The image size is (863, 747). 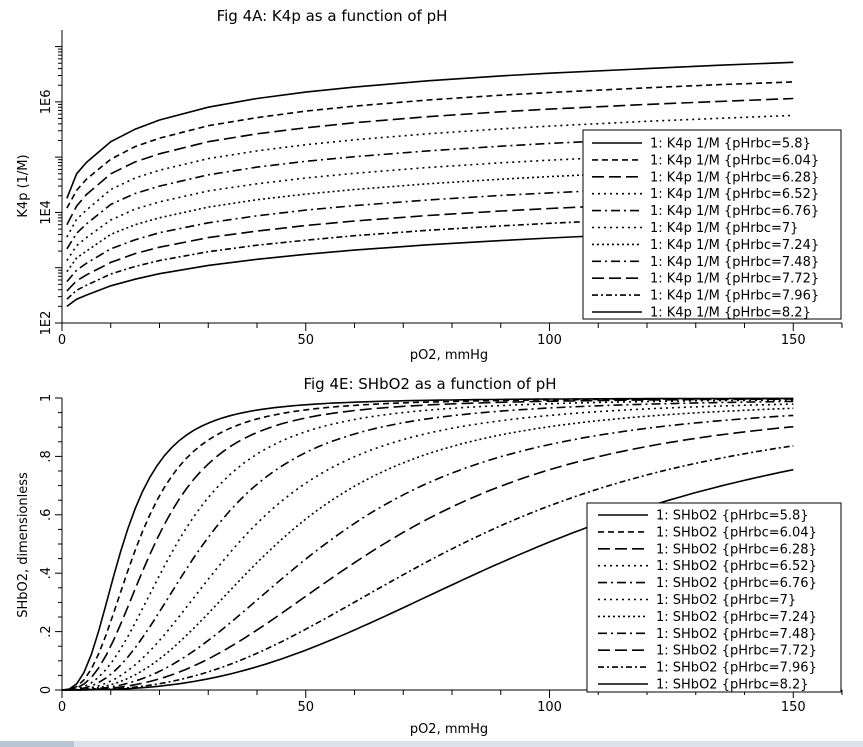 What do you see at coordinates (46, 212) in the screenshot?
I see `y-tick-label-k4p: 1E4` at bounding box center [46, 212].